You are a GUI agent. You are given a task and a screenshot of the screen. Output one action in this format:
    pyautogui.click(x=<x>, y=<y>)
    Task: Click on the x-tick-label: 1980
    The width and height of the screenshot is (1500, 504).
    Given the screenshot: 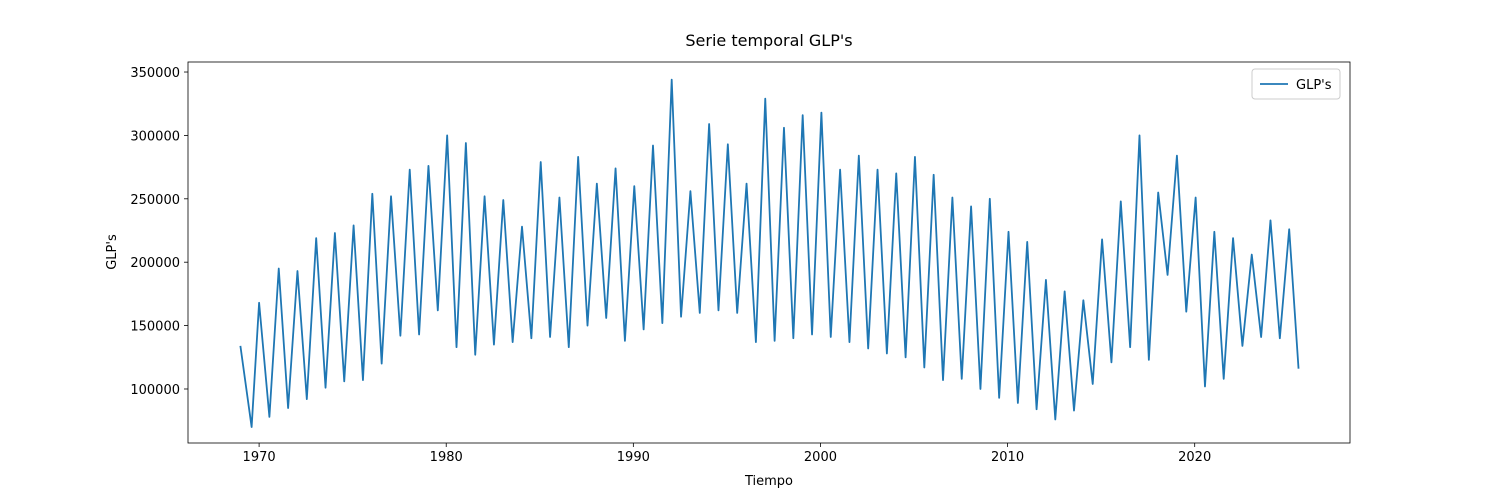 What is the action you would take?
    pyautogui.click(x=446, y=457)
    